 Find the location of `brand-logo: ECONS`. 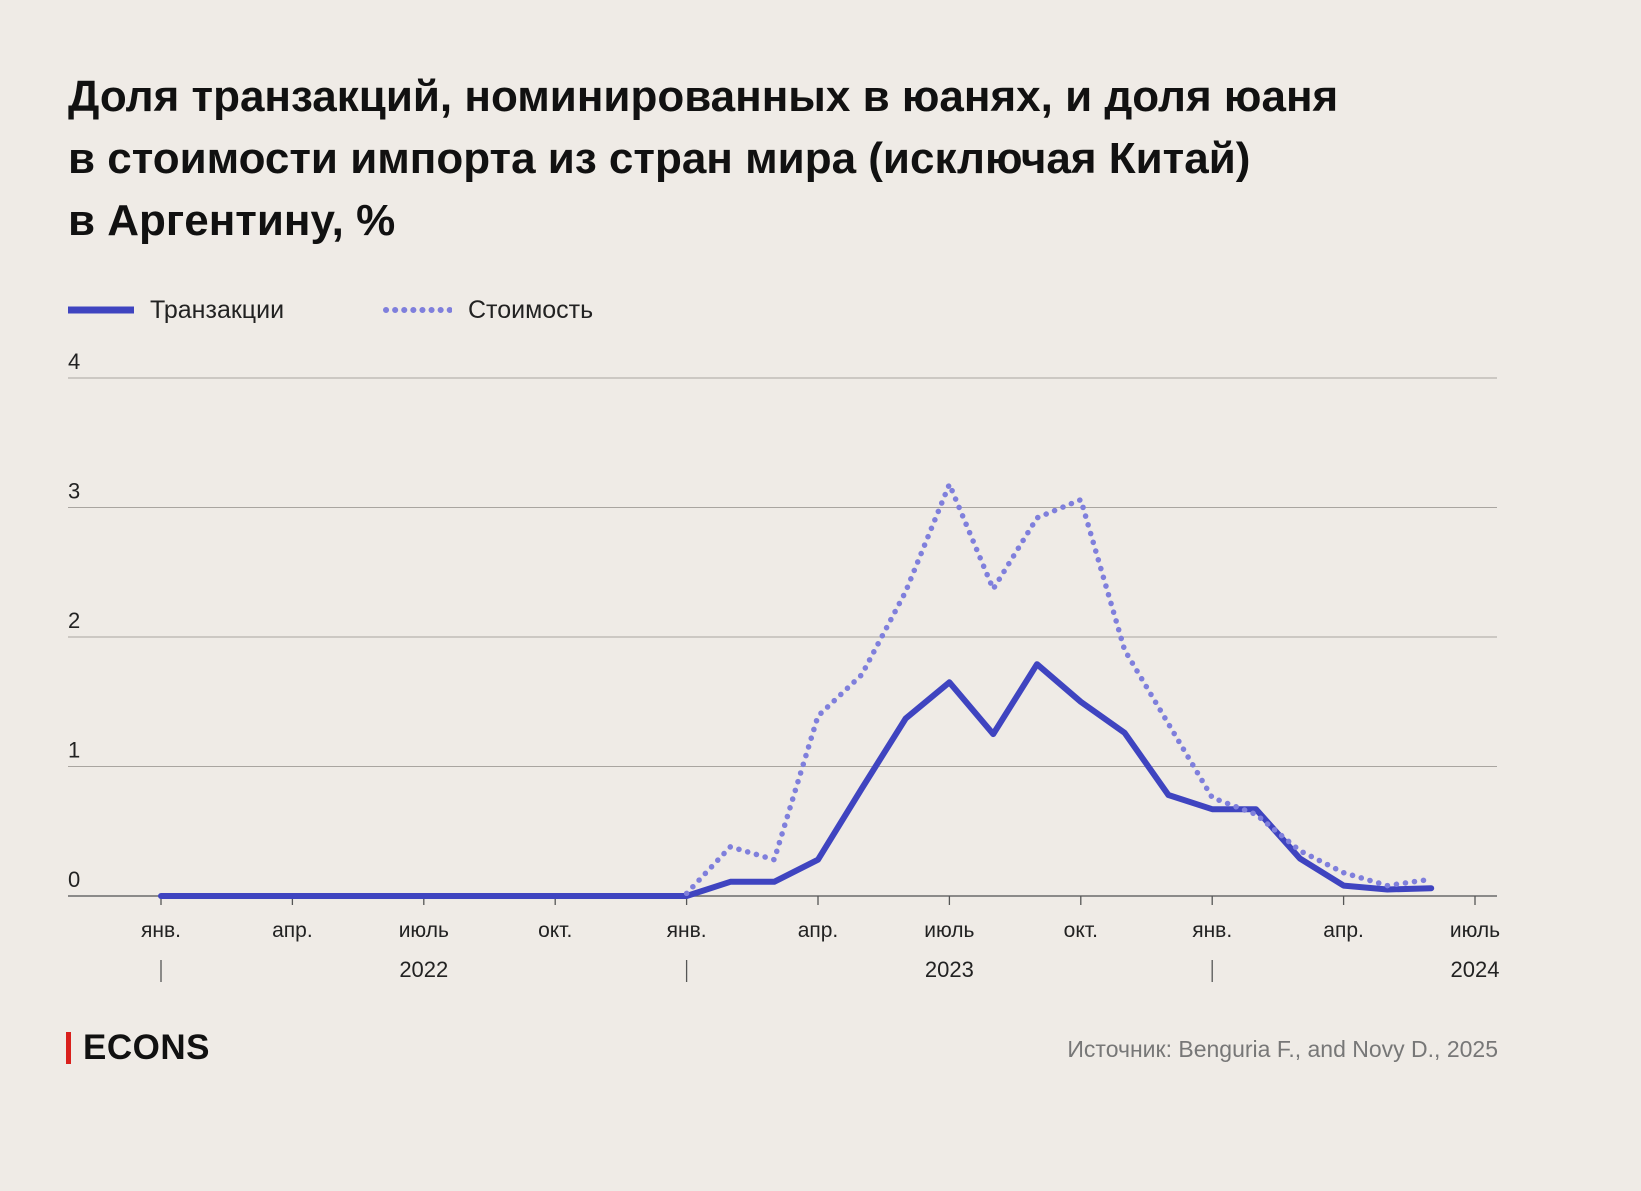

brand-logo: ECONS is located at coordinates (138, 1048).